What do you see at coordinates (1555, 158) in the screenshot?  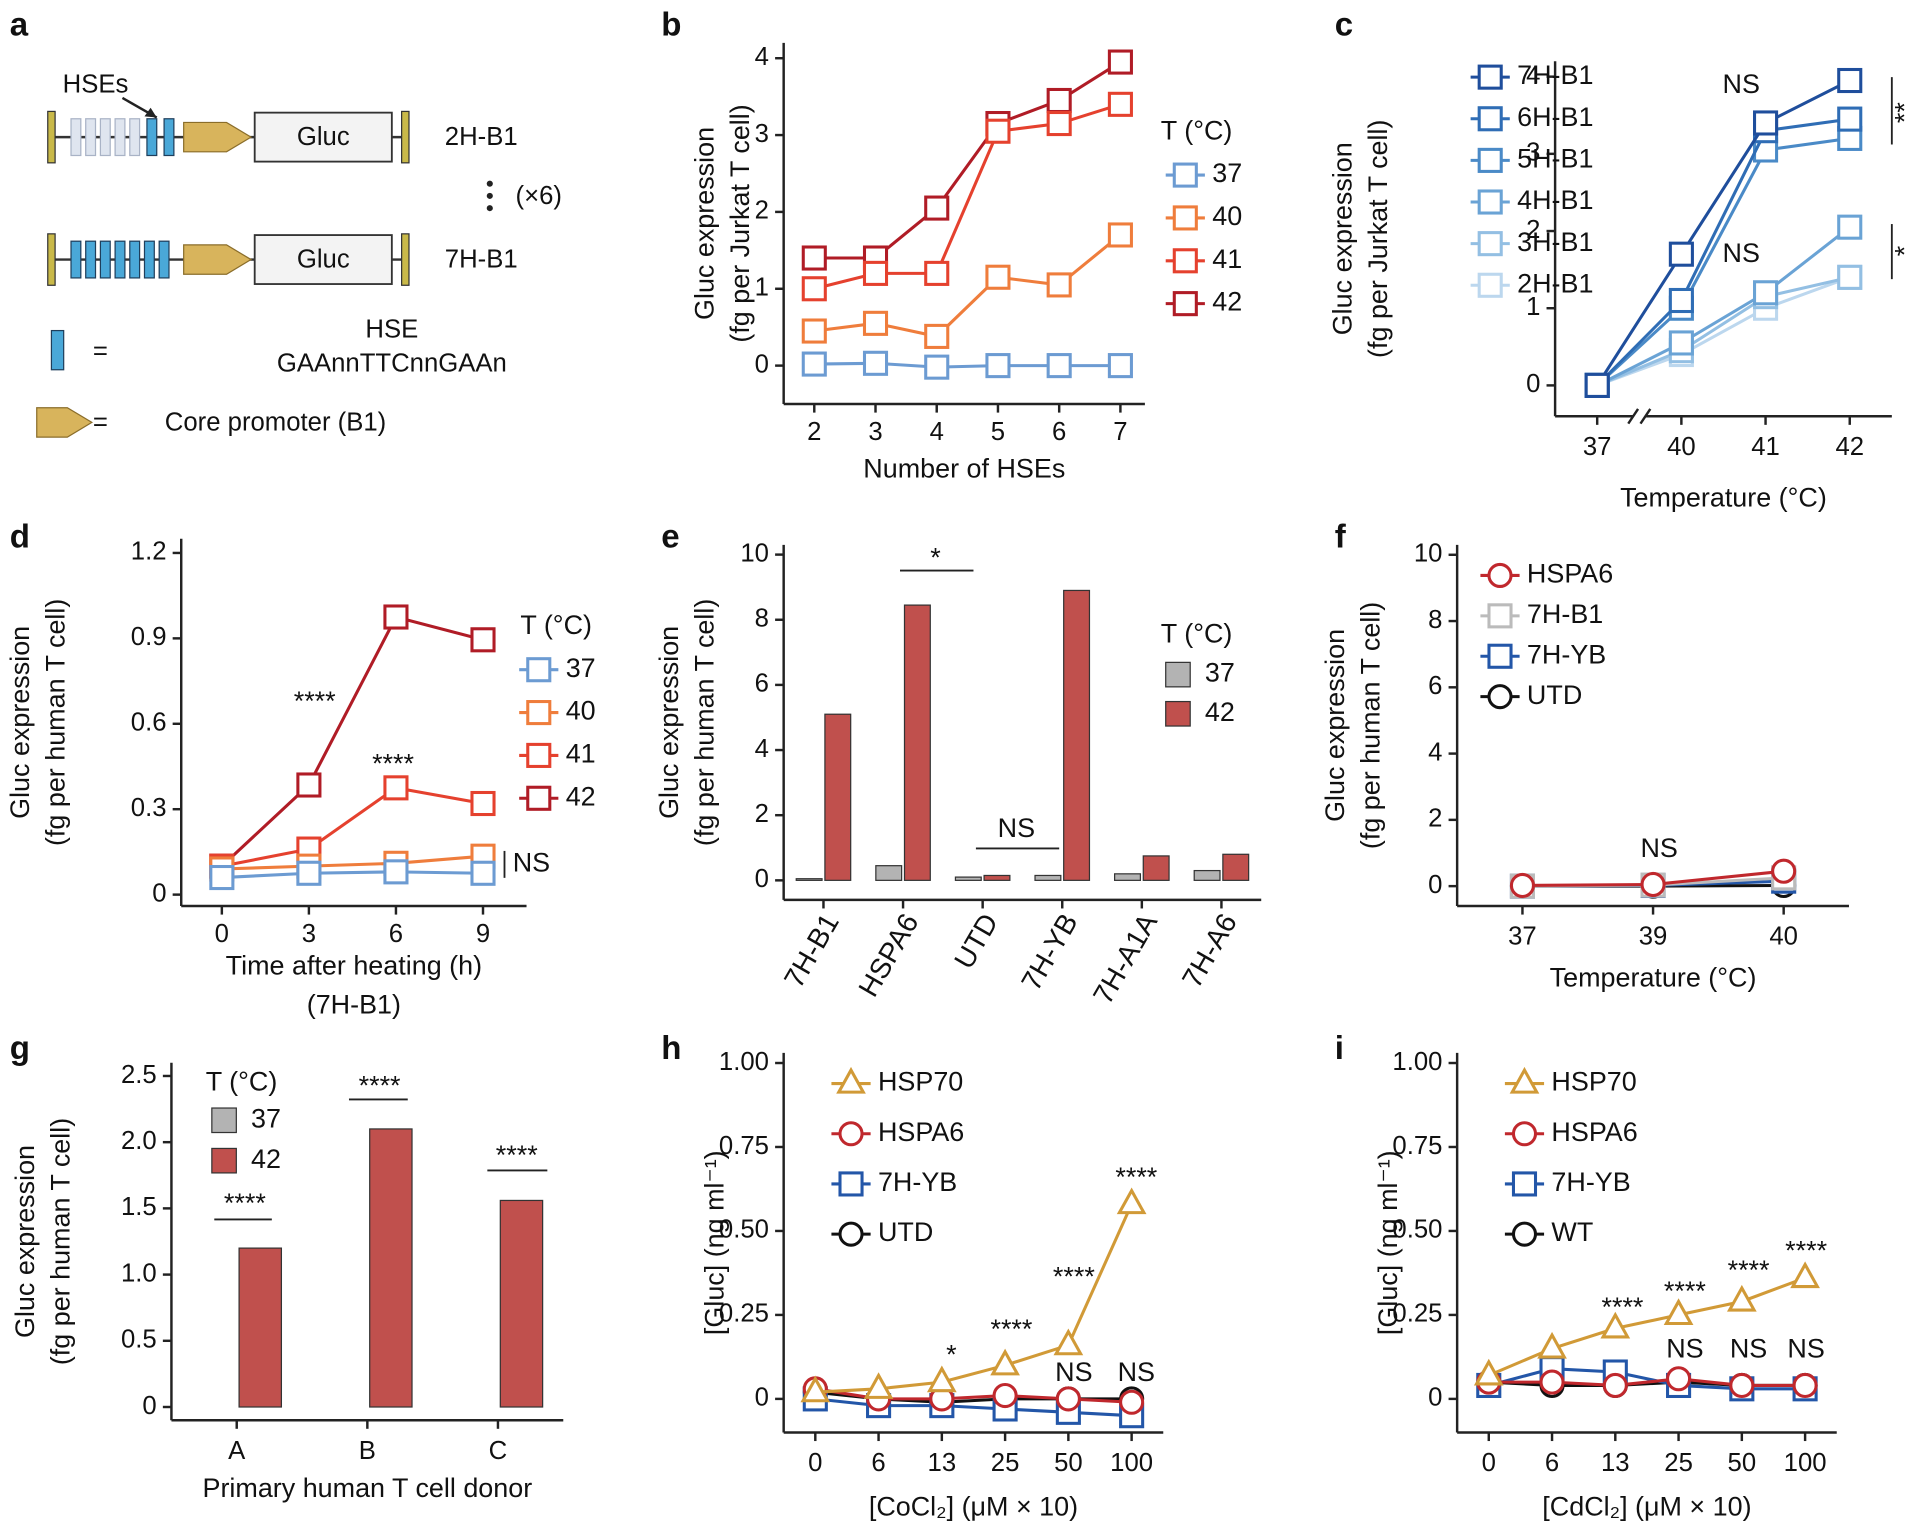 I see `legend-label: 5H-B1` at bounding box center [1555, 158].